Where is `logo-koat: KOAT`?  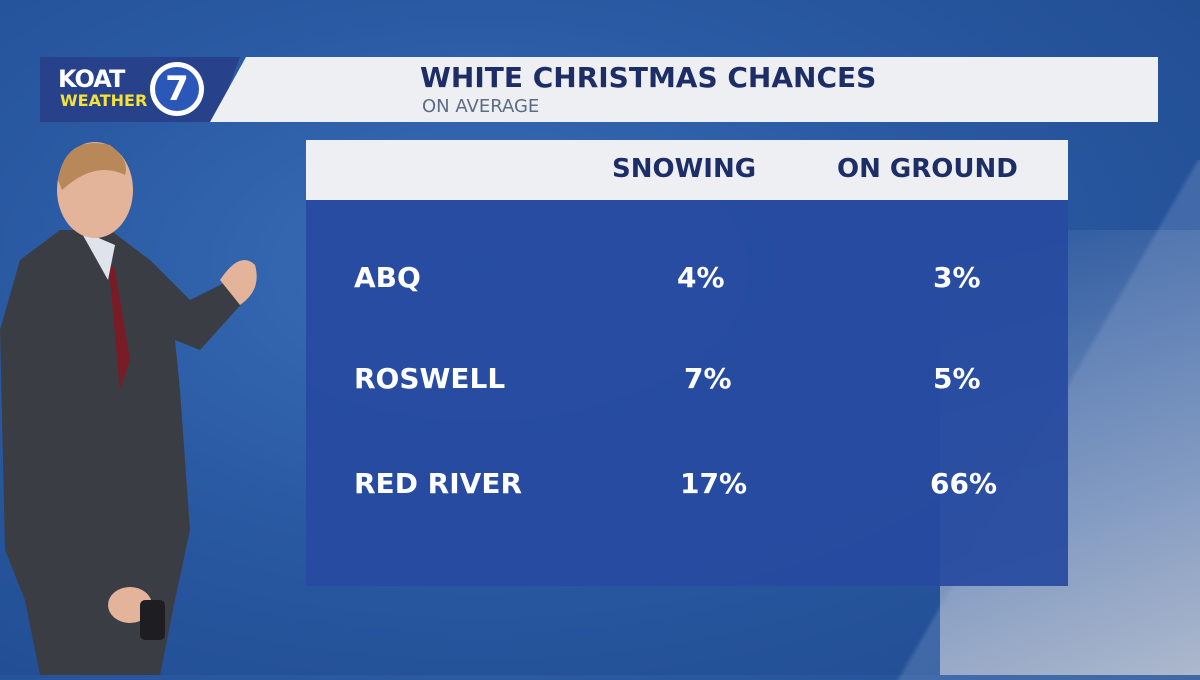
logo-koat: KOAT is located at coordinates (91, 79).